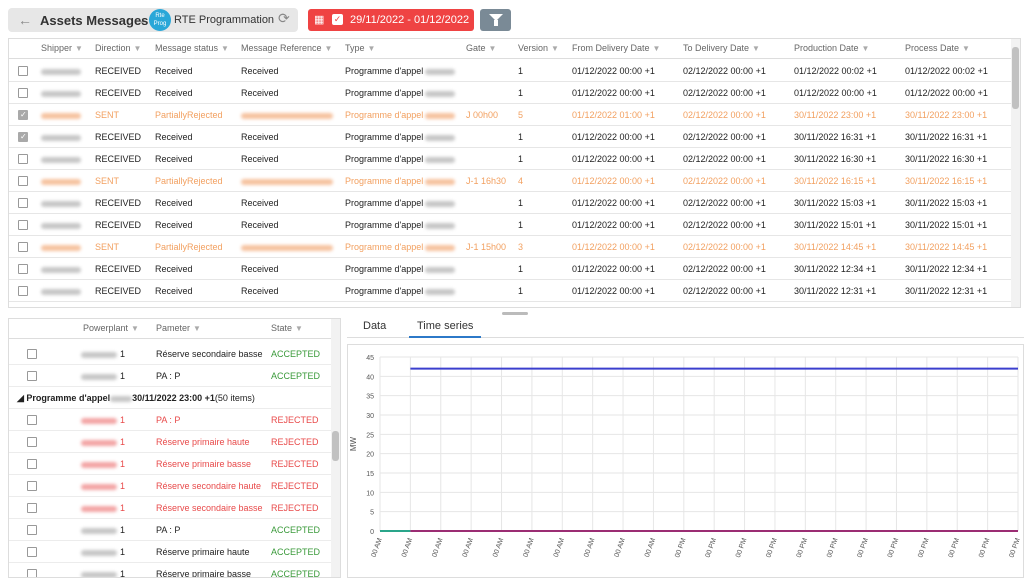  Describe the element at coordinates (170, 570) in the screenshot. I see `list-item: 1 Réserve primaire basse ACCEPTED` at that location.